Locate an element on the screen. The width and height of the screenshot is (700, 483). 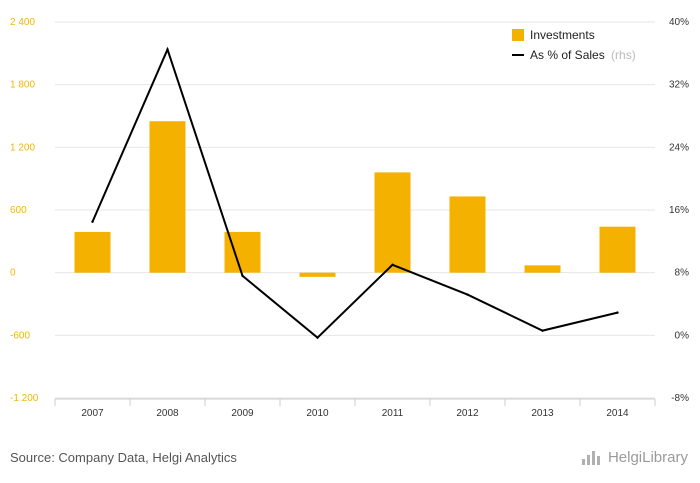
x-tick-label: 2013 is located at coordinates (542, 413).